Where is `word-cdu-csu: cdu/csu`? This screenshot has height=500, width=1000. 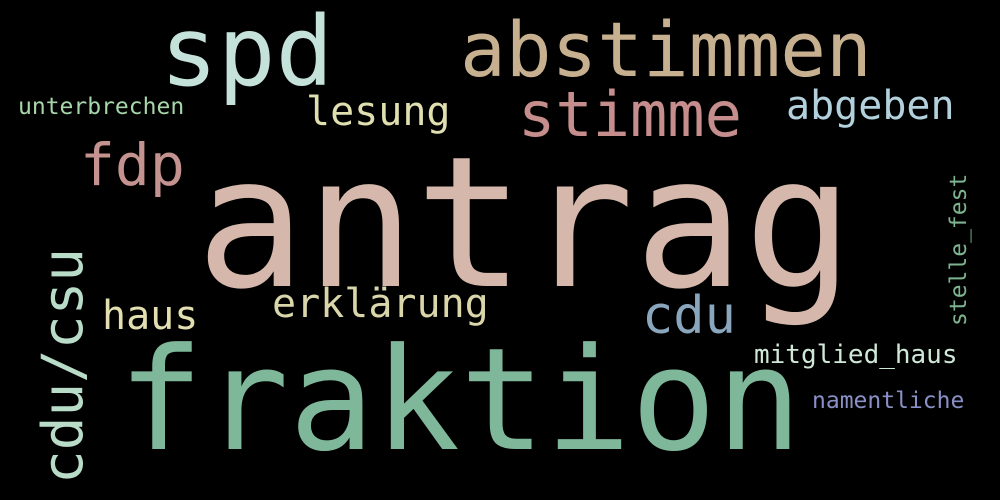
word-cdu-csu: cdu/csu is located at coordinates (63, 365).